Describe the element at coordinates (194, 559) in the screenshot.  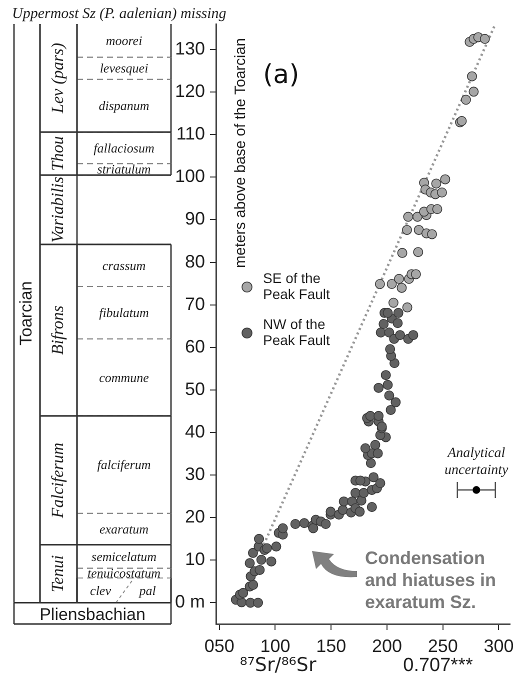
I see `y-tick-label: 10` at that location.